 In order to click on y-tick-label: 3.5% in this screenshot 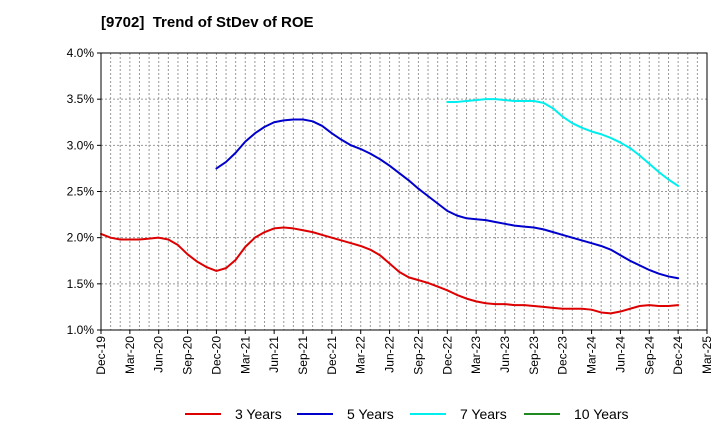, I will do `click(81, 99)`.